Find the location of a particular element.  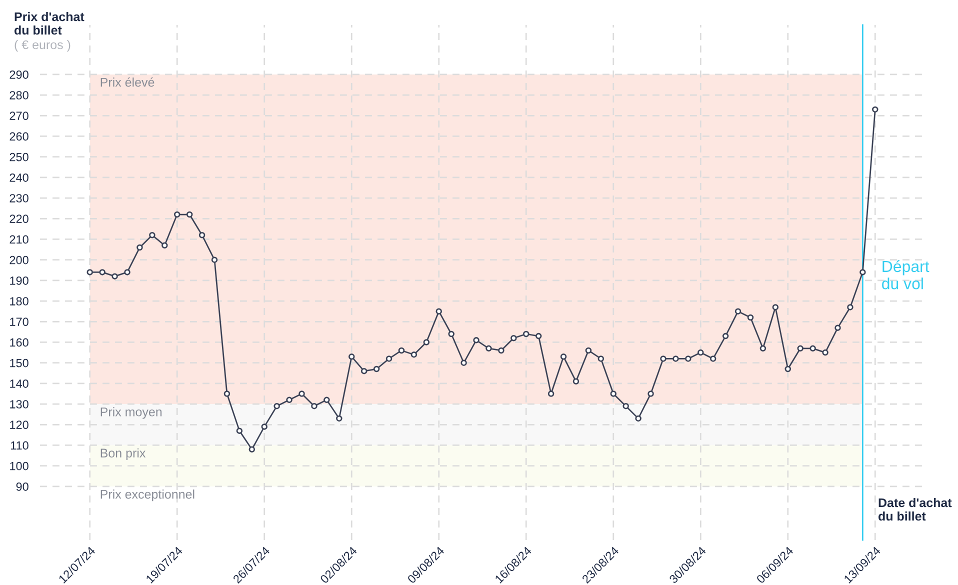

y-tick-label: 210 is located at coordinates (19, 239).